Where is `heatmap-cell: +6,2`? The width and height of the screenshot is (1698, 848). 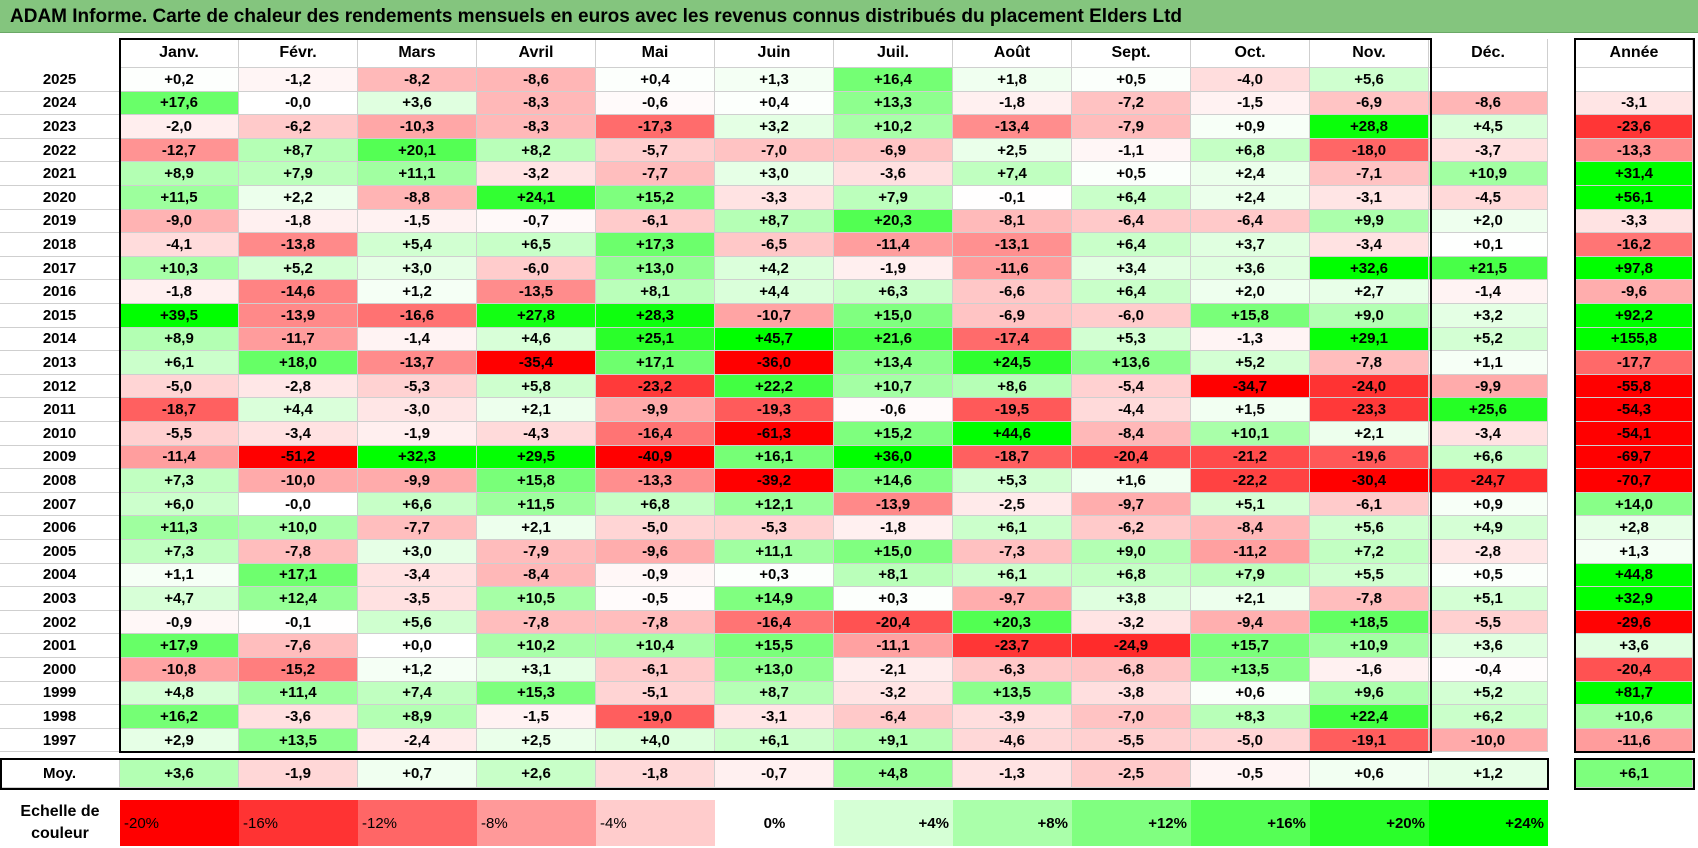
heatmap-cell: +6,2 is located at coordinates (1488, 717).